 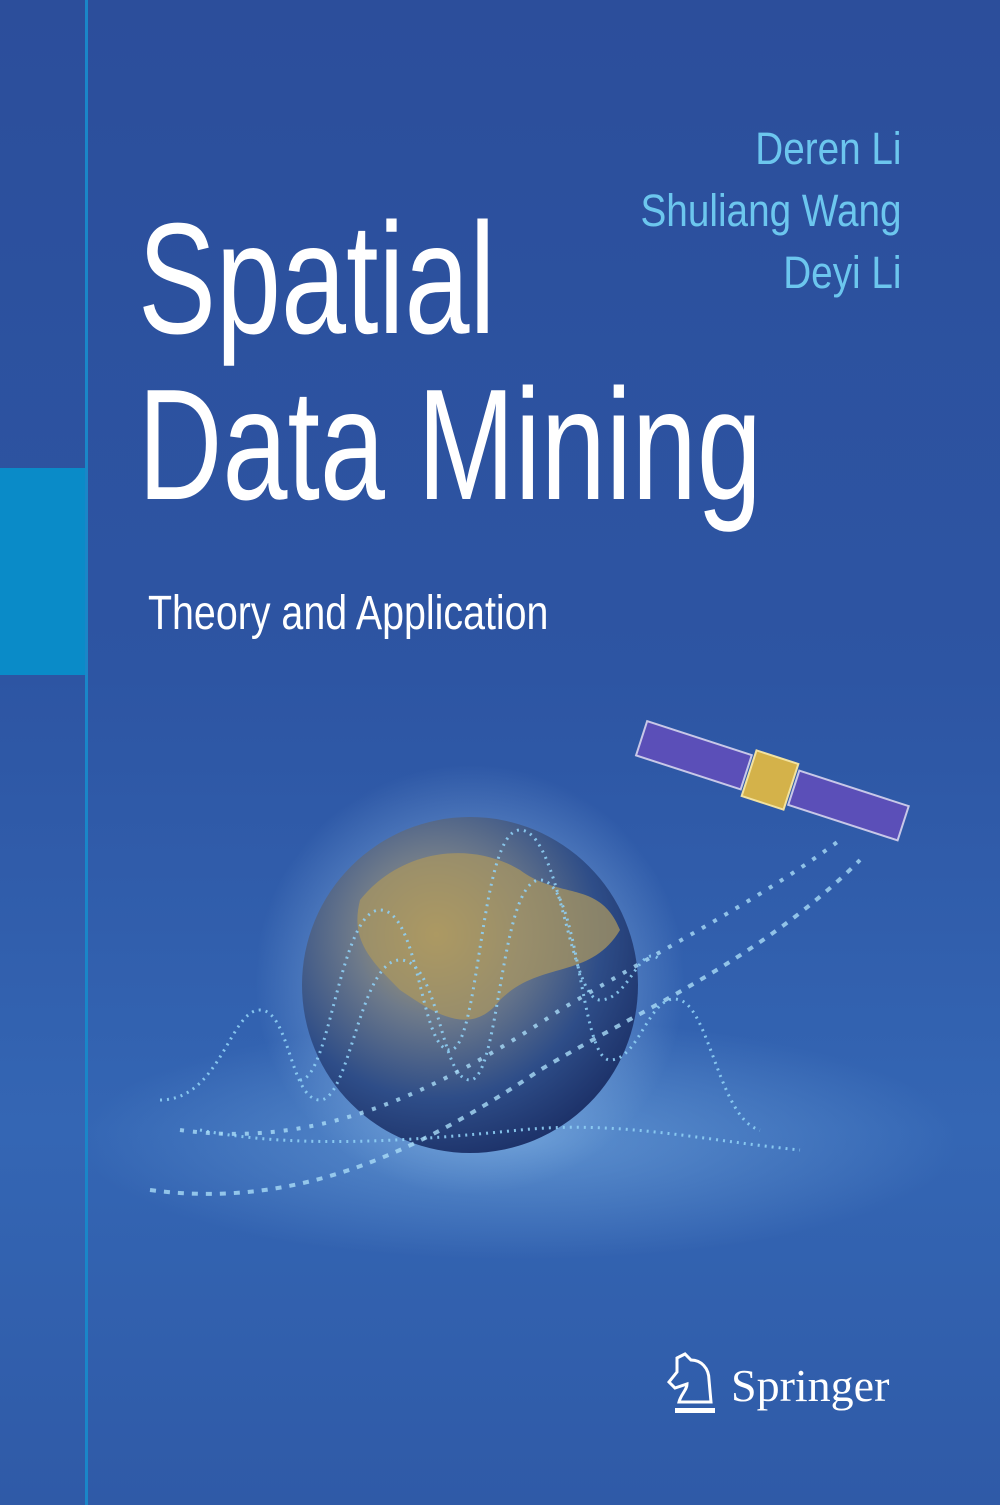 What do you see at coordinates (488, 936) in the screenshot?
I see `continent` at bounding box center [488, 936].